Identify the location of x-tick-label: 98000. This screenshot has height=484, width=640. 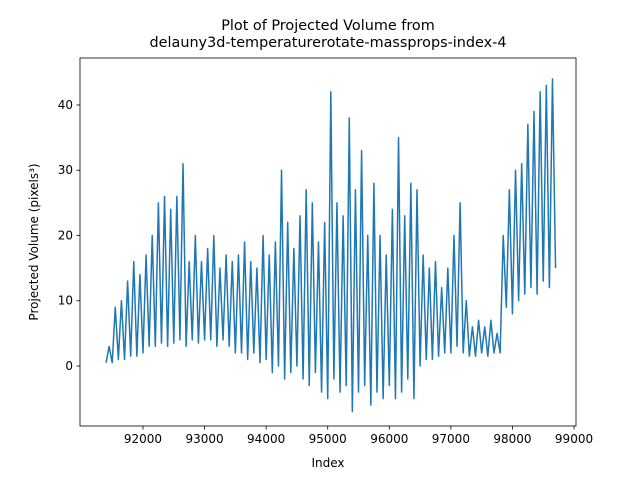
(512, 439).